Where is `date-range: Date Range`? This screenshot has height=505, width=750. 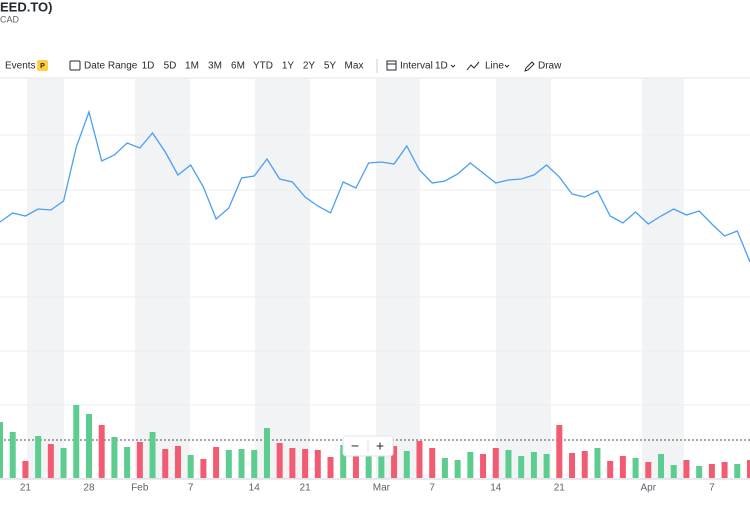 date-range: Date Range is located at coordinates (111, 66).